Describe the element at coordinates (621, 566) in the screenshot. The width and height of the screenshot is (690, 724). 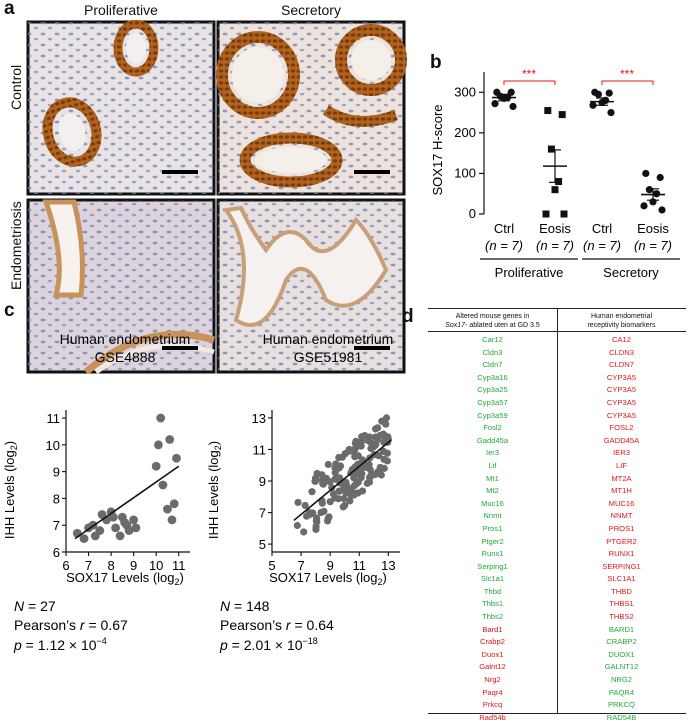
I see `human-gene-cell: SERPING1` at that location.